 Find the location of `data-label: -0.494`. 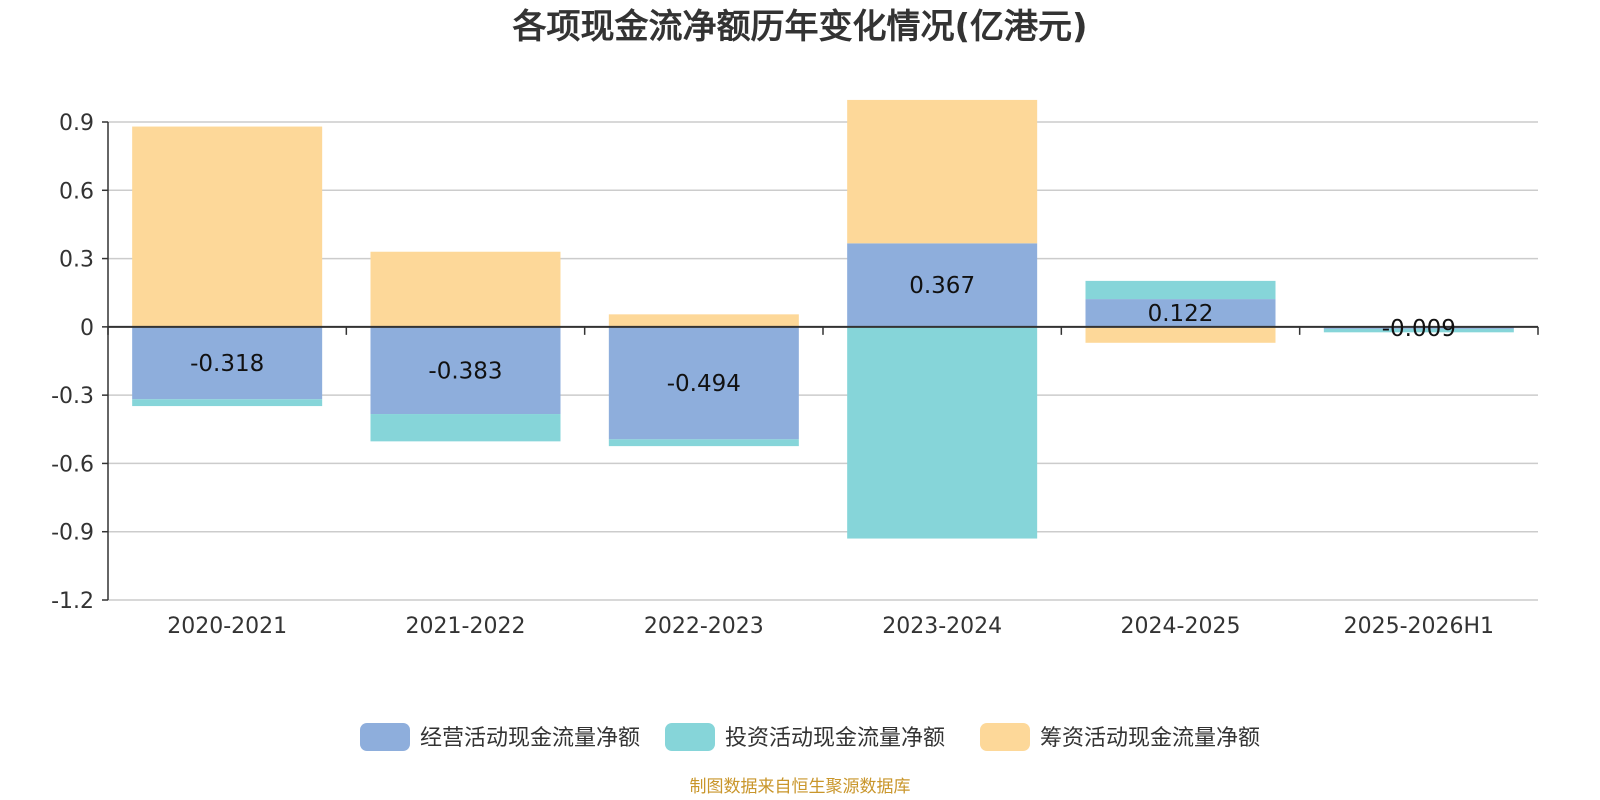

data-label: -0.494 is located at coordinates (704, 384).